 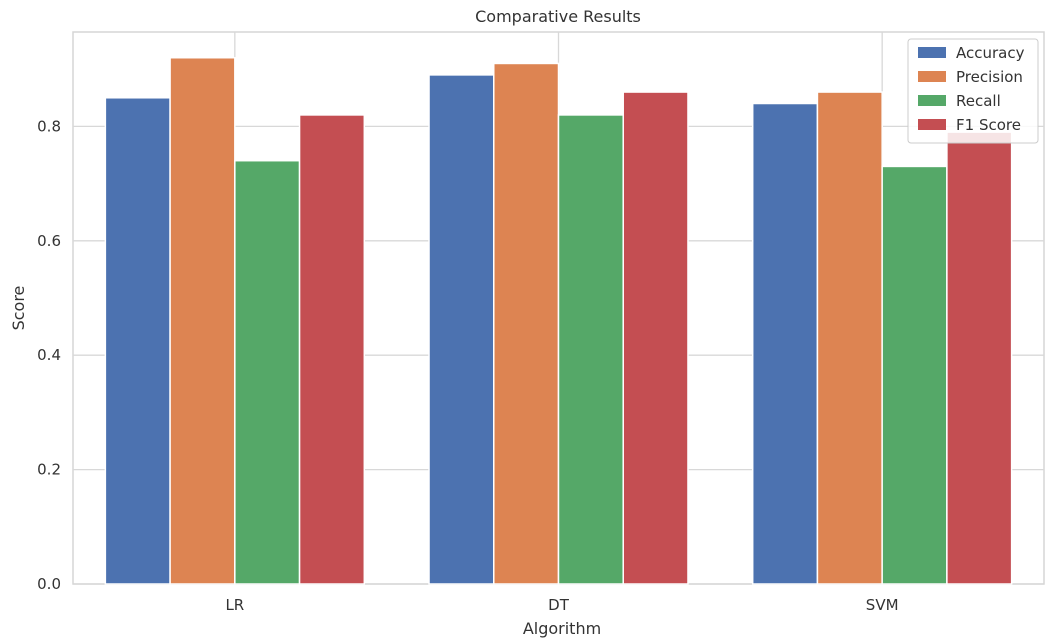 I want to click on legend-label: Recall, so click(x=978, y=101).